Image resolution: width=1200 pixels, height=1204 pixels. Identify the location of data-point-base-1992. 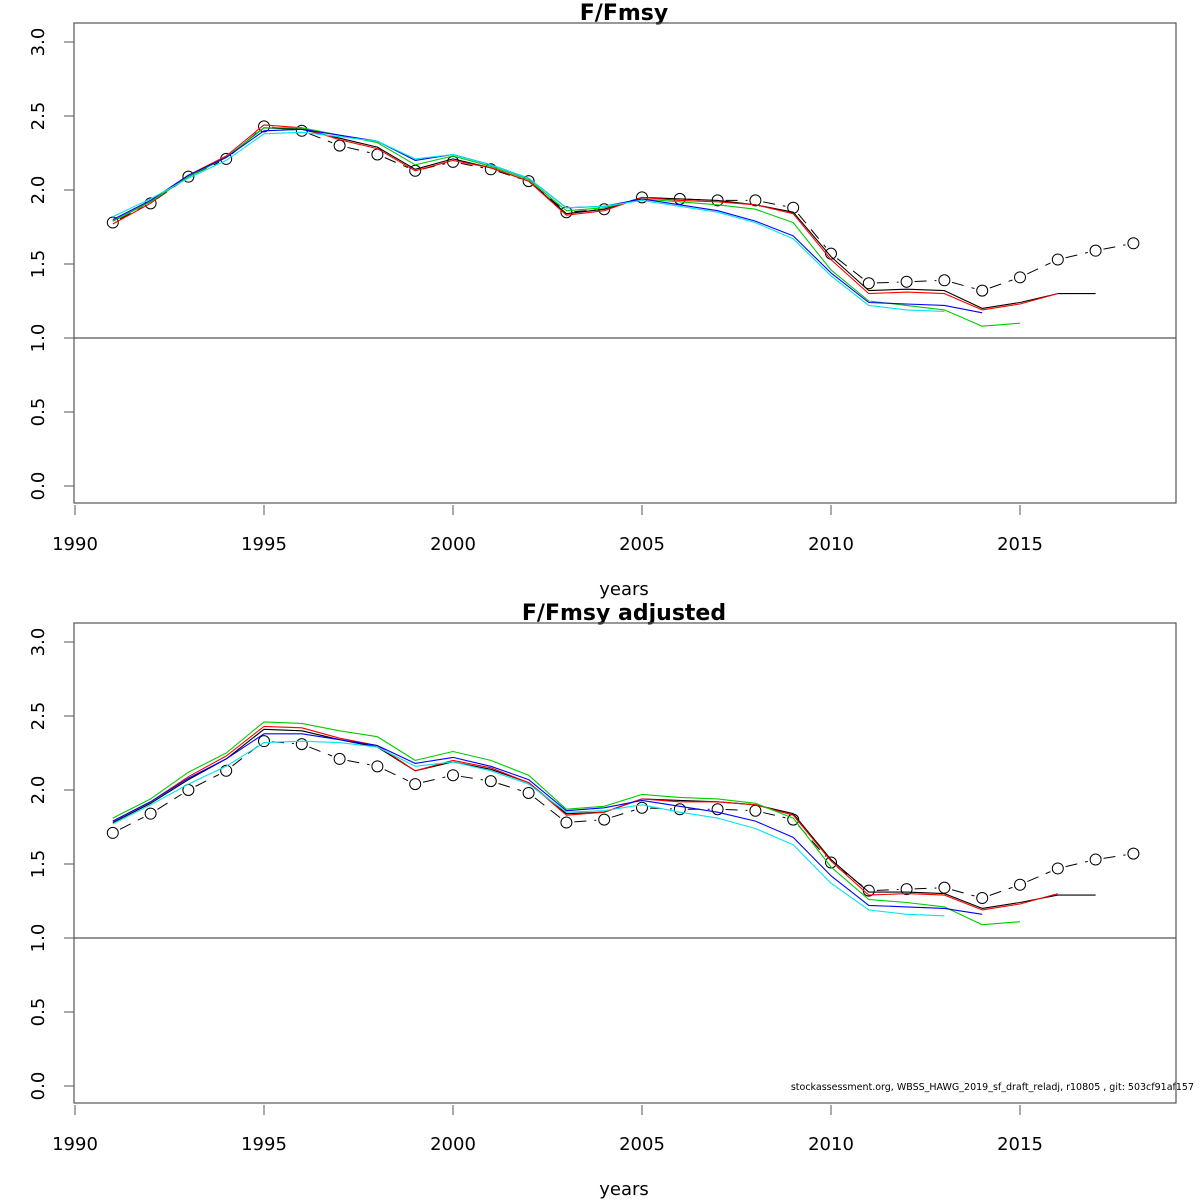
(150, 813).